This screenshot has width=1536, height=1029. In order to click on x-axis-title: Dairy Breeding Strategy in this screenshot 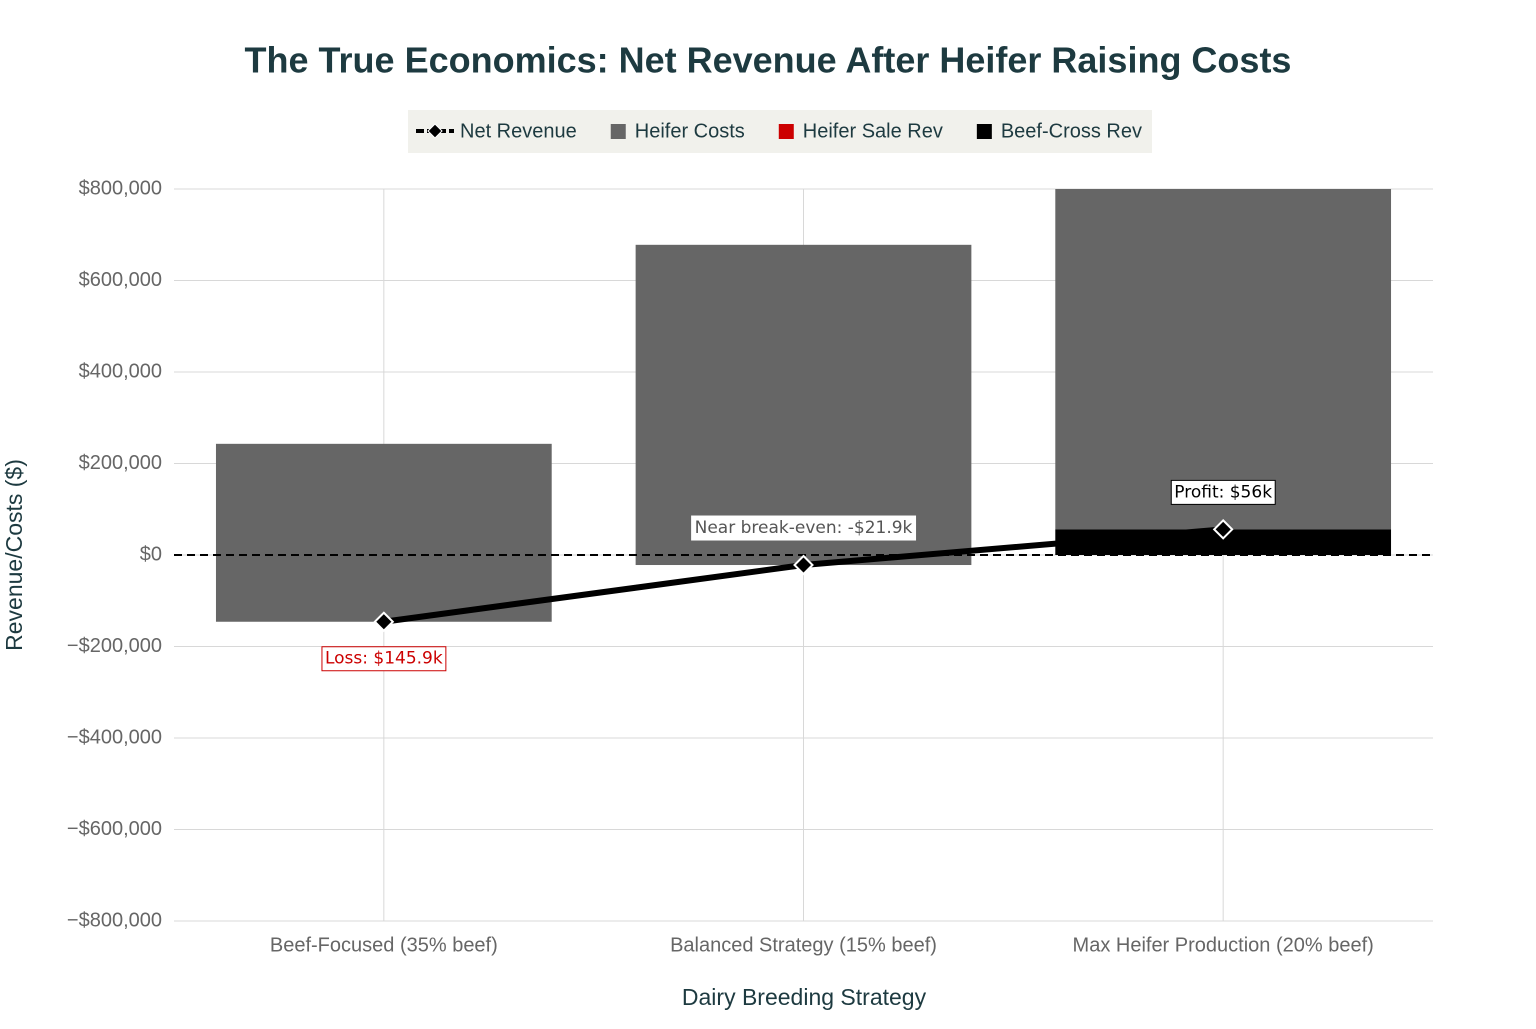, I will do `click(804, 997)`.